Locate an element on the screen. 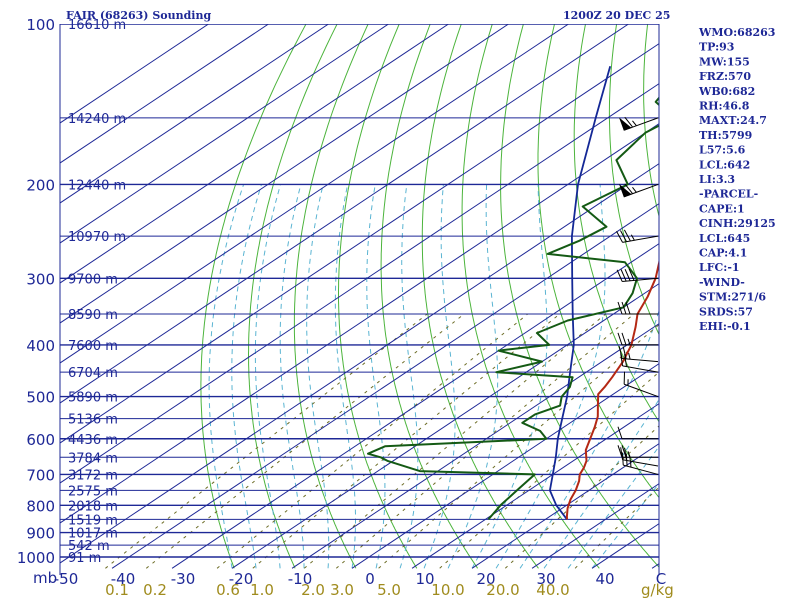 The height and width of the screenshot is (600, 800). temperature-tick-label: -40 is located at coordinates (123, 579).